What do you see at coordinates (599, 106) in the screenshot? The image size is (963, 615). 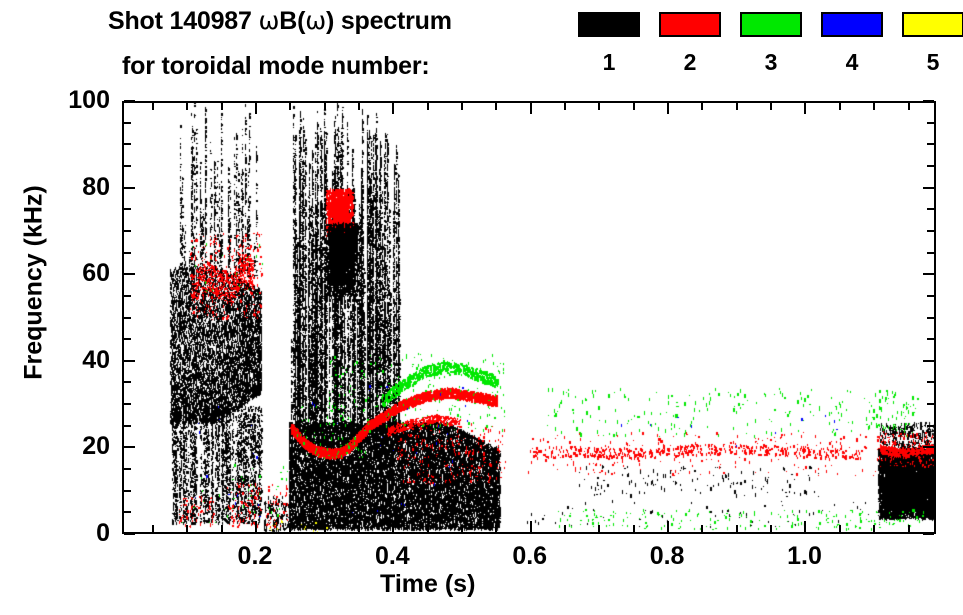 I see `x-tick-top-minor-0.7` at bounding box center [599, 106].